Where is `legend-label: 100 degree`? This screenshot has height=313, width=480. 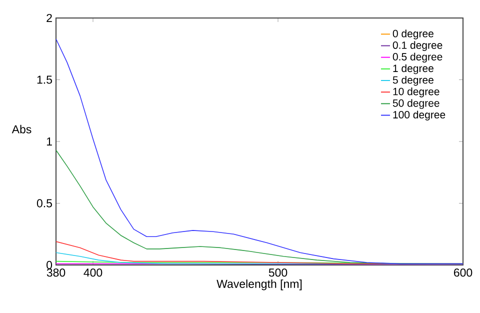
legend-label: 100 degree is located at coordinates (419, 115).